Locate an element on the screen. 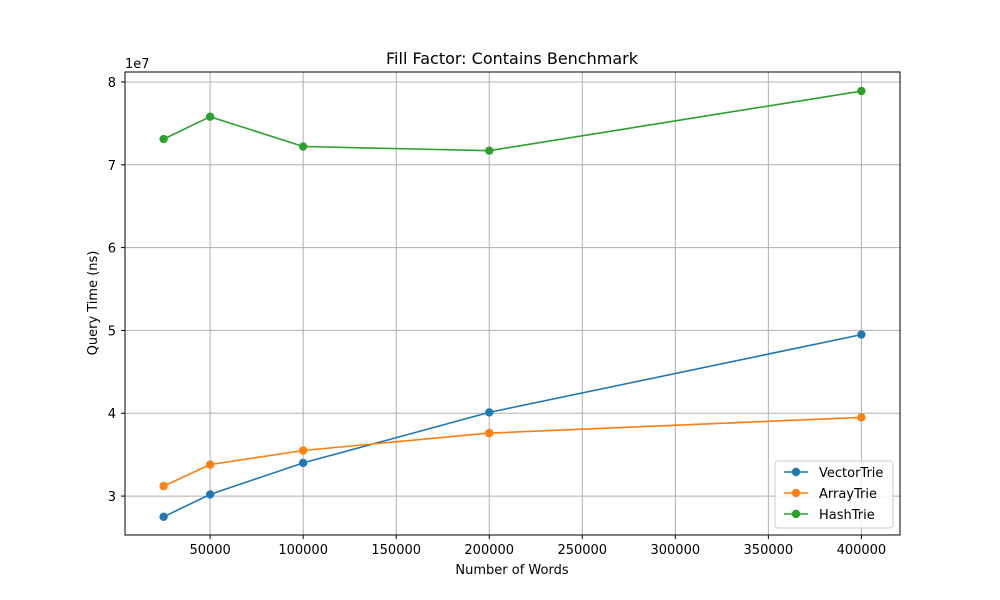  y-tick-label: 3 is located at coordinates (112, 497).